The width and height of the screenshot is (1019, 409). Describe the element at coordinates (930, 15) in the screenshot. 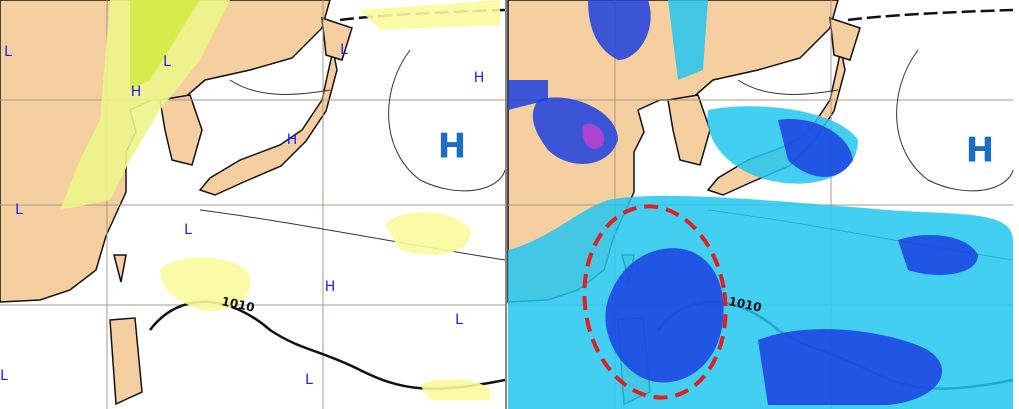

I see `isobar-thick` at that location.